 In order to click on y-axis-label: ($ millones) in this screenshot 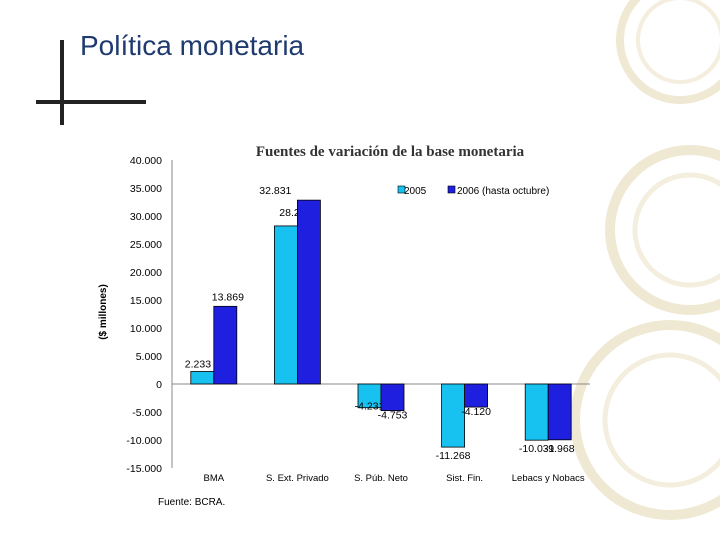, I will do `click(103, 312)`.